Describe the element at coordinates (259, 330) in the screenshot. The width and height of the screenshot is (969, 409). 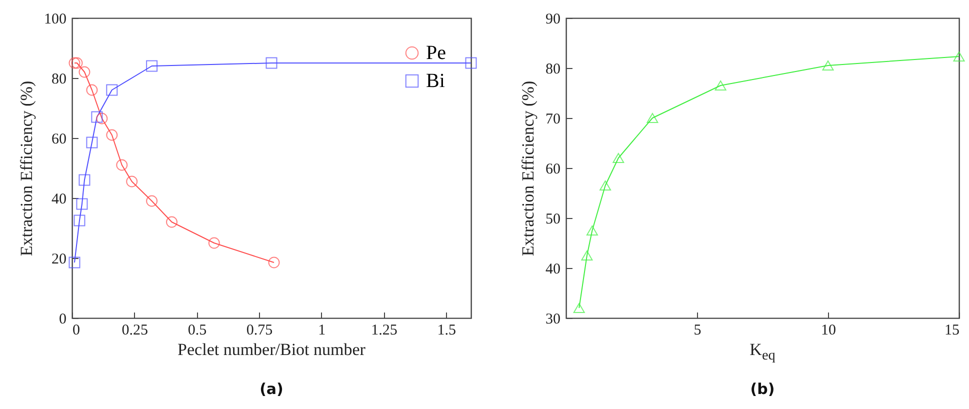
I see `x-tick-label: 0.75` at that location.